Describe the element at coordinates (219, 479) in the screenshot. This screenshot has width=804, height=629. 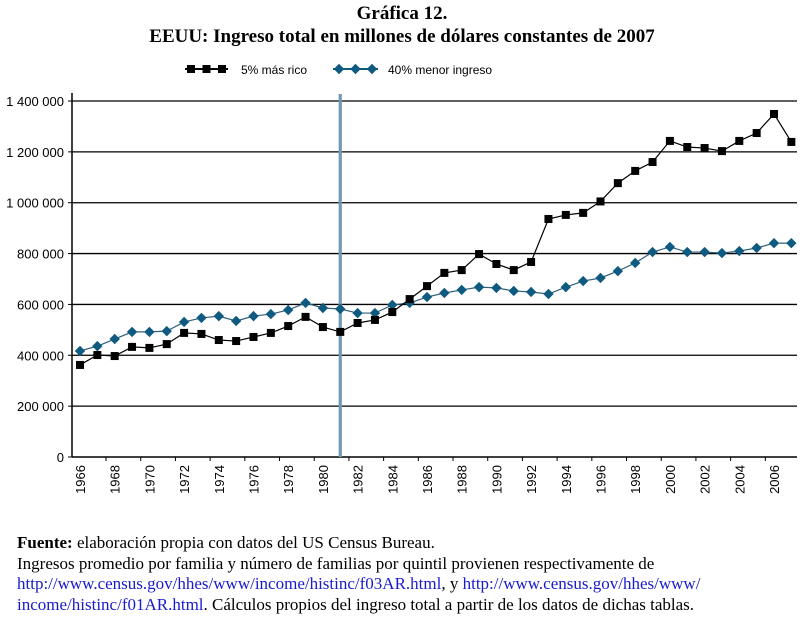
I see `x-tick-label: 1974` at that location.